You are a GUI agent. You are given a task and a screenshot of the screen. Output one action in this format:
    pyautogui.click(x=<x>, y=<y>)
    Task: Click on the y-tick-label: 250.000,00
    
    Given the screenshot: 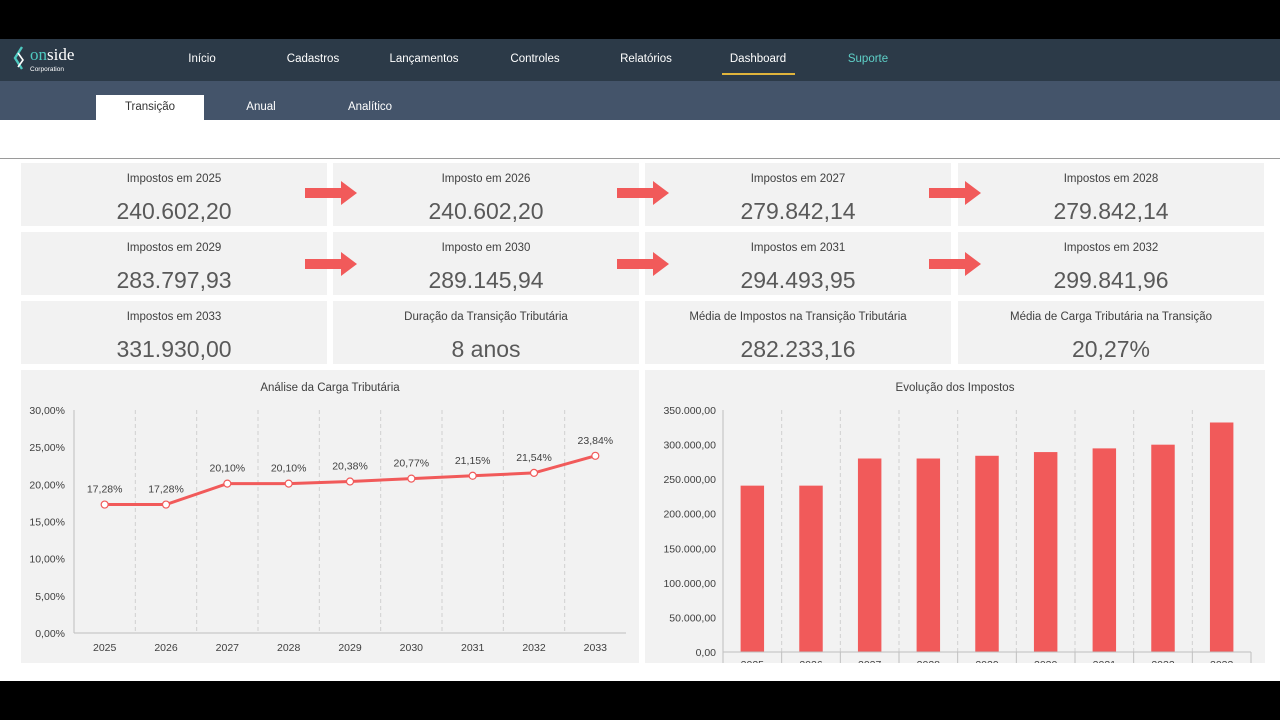 What is the action you would take?
    pyautogui.click(x=689, y=480)
    